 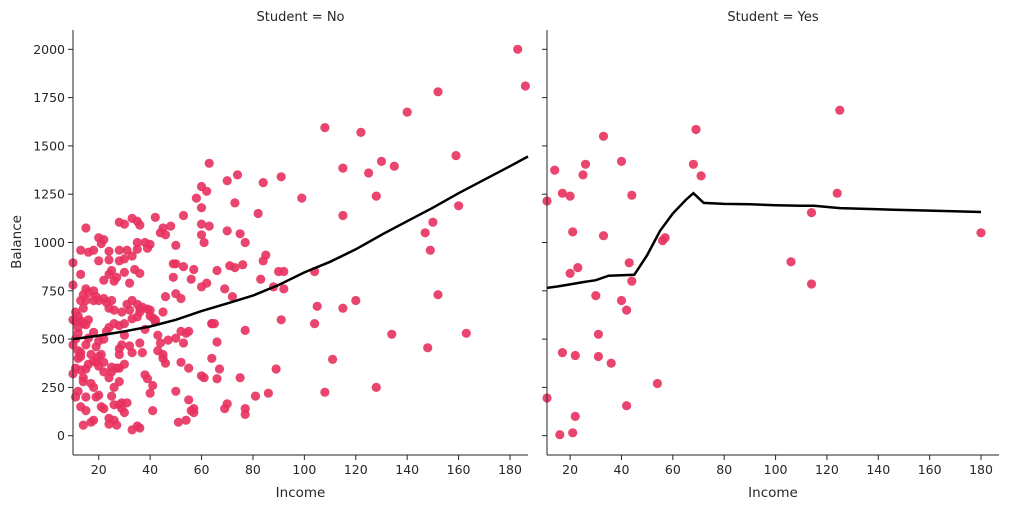 I want to click on x-tick-label: 20, so click(x=99, y=469).